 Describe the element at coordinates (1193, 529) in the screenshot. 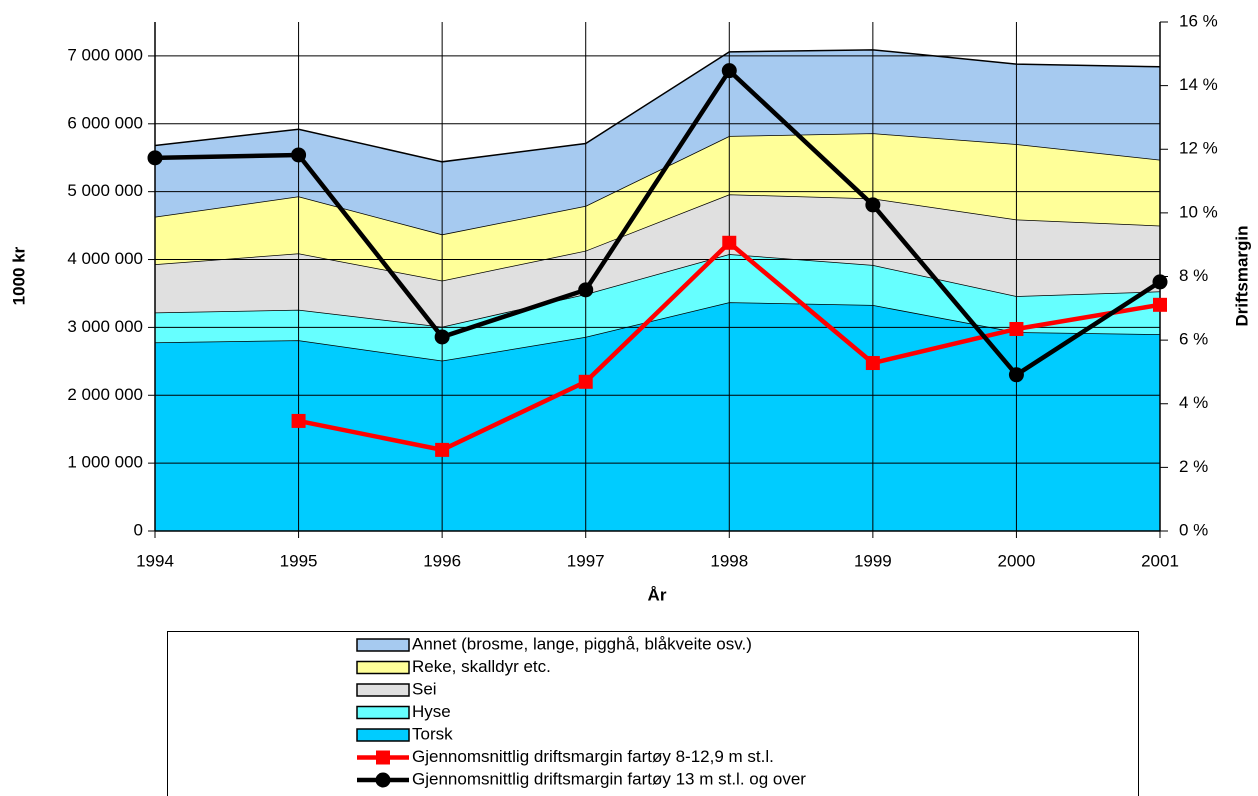

I see `y2-tick-label: 0 %` at that location.